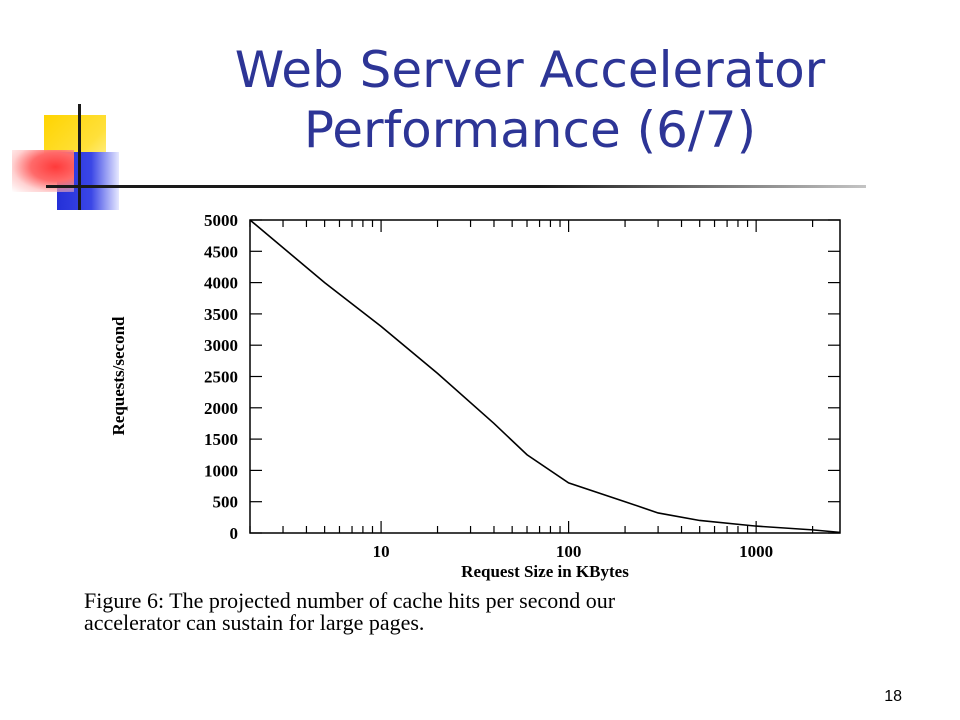 The image size is (960, 720). Describe the element at coordinates (234, 533) in the screenshot. I see `y-tick-label: 0` at that location.